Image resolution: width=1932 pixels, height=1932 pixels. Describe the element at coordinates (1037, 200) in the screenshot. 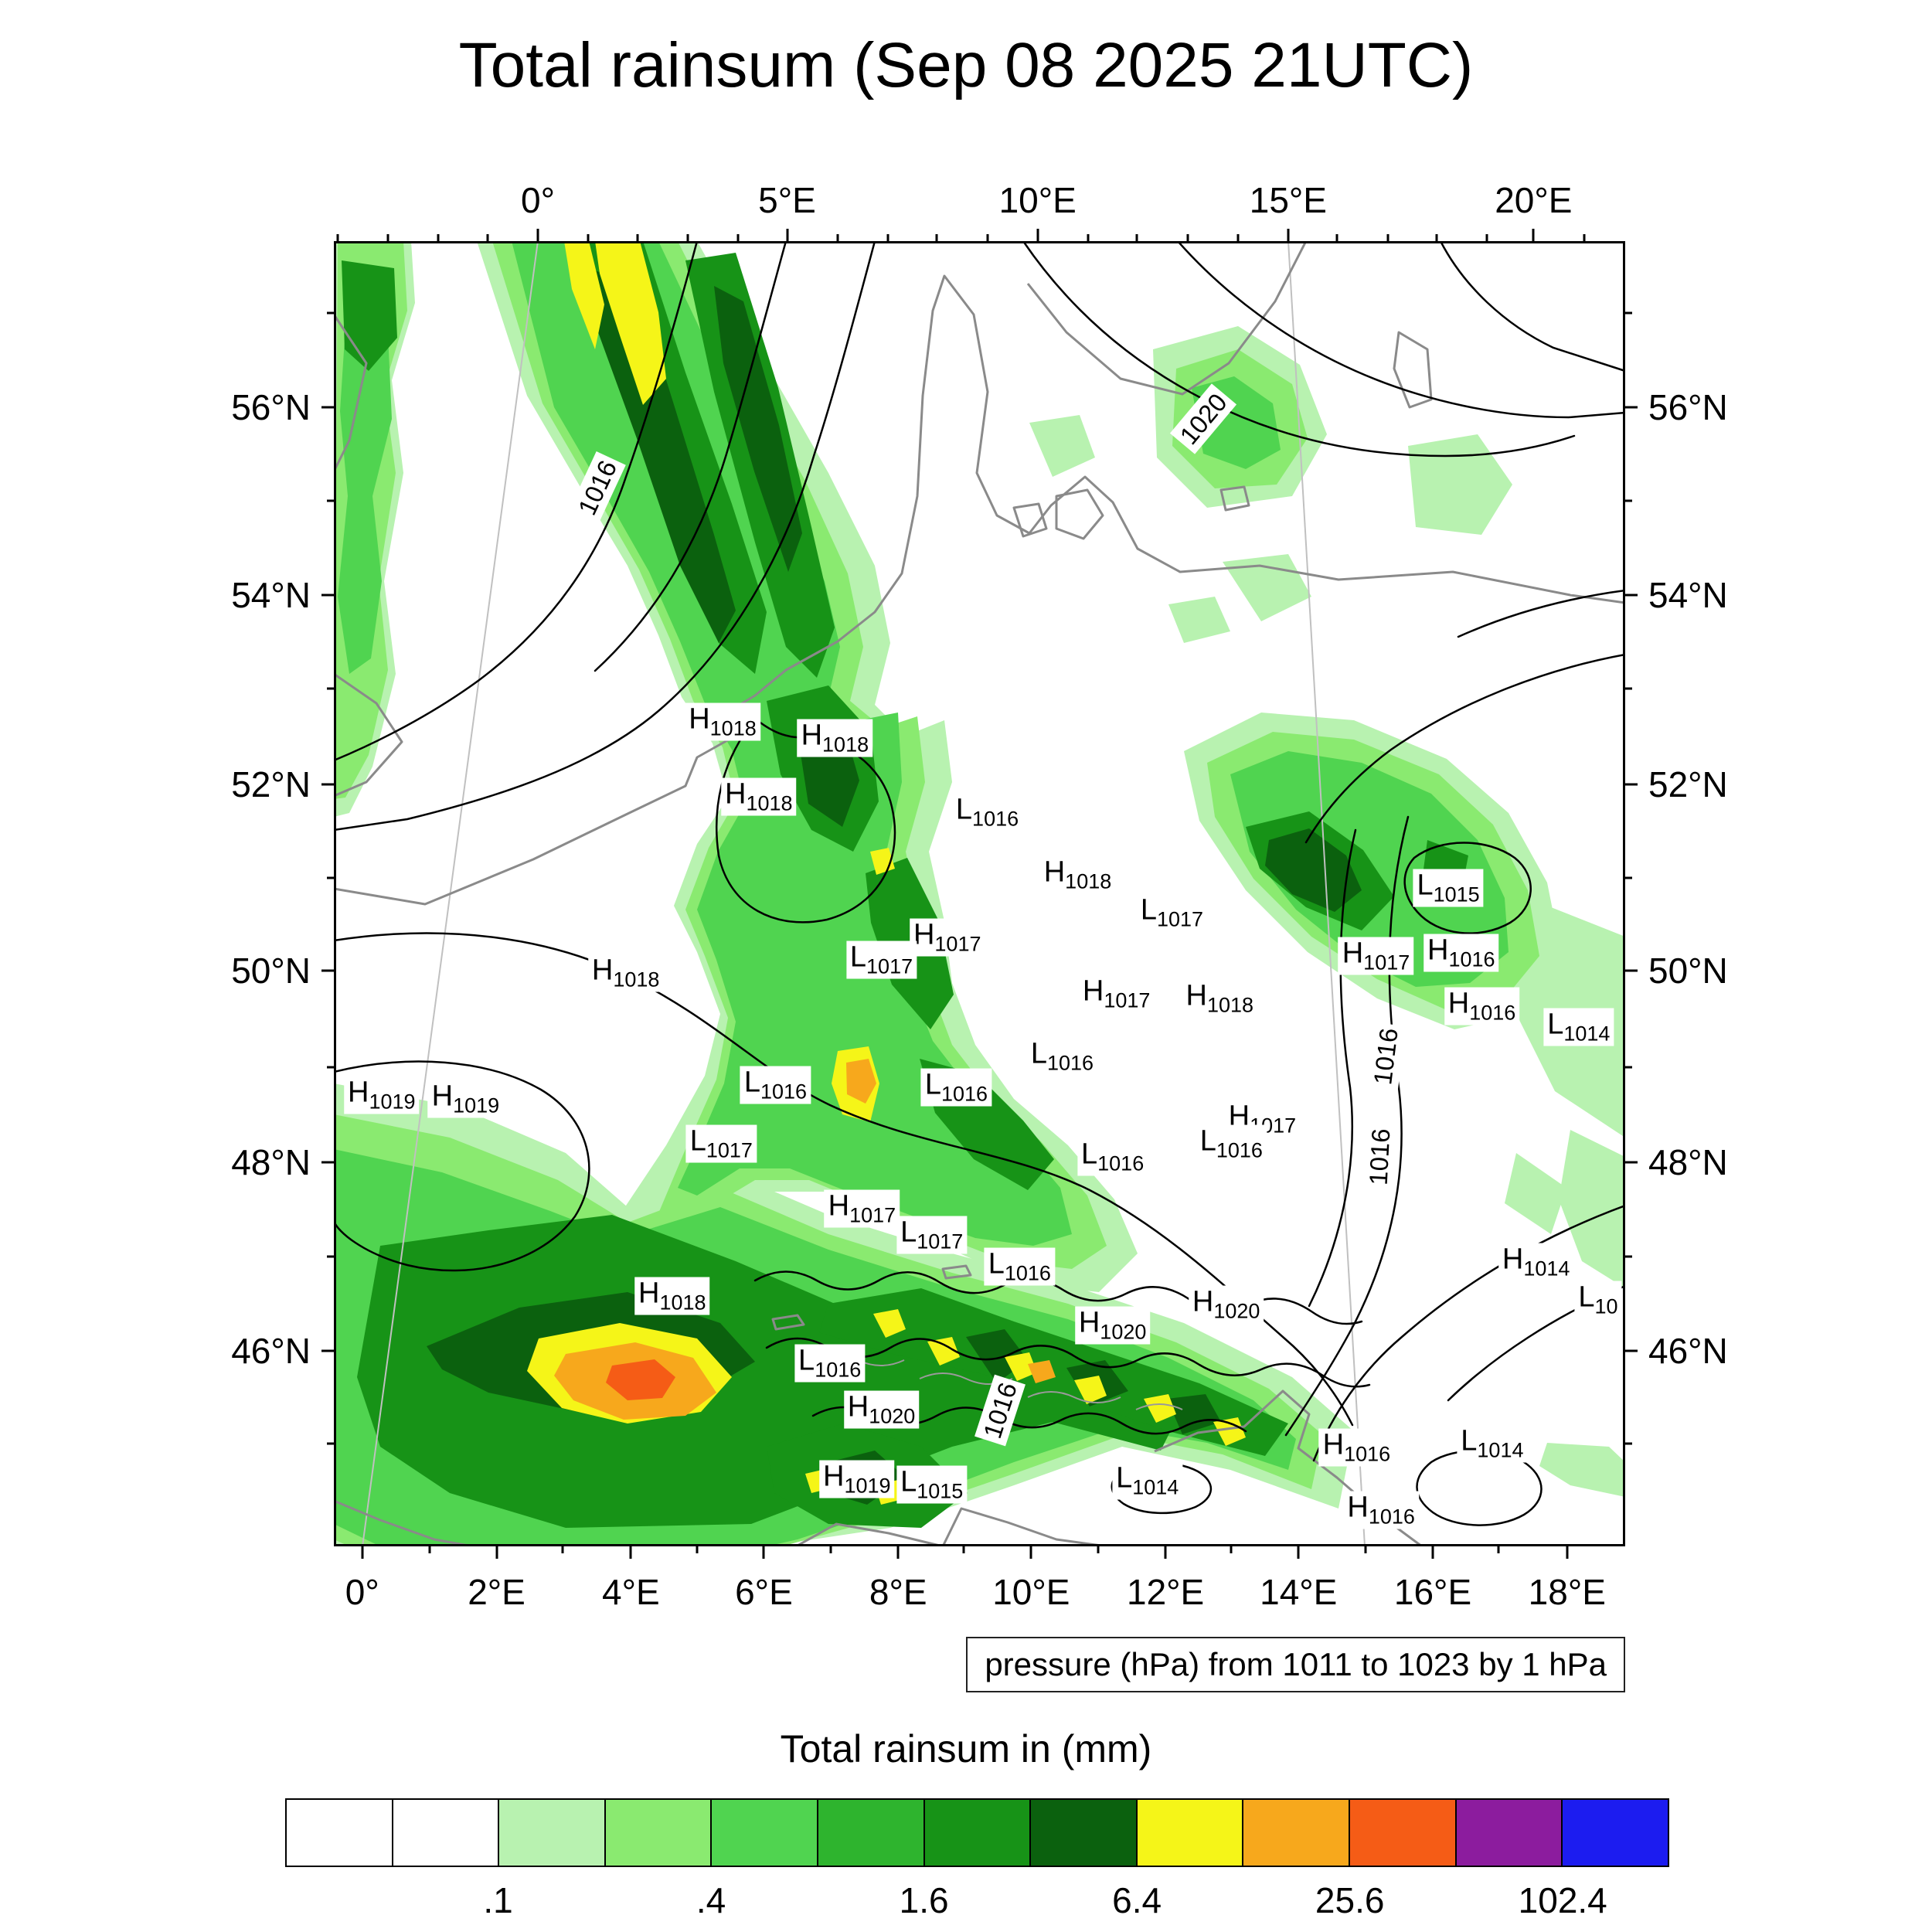

I see `axis-label: 10°E` at that location.